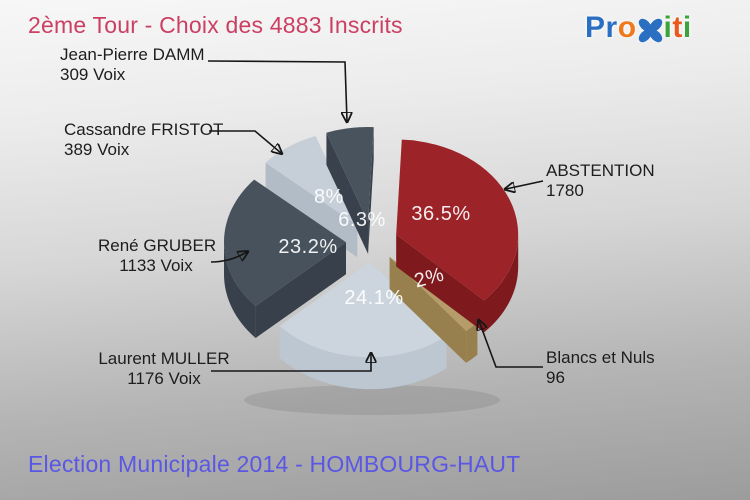  What do you see at coordinates (373, 298) in the screenshot?
I see `pie-slice-3-pct-label: 24.1%` at bounding box center [373, 298].